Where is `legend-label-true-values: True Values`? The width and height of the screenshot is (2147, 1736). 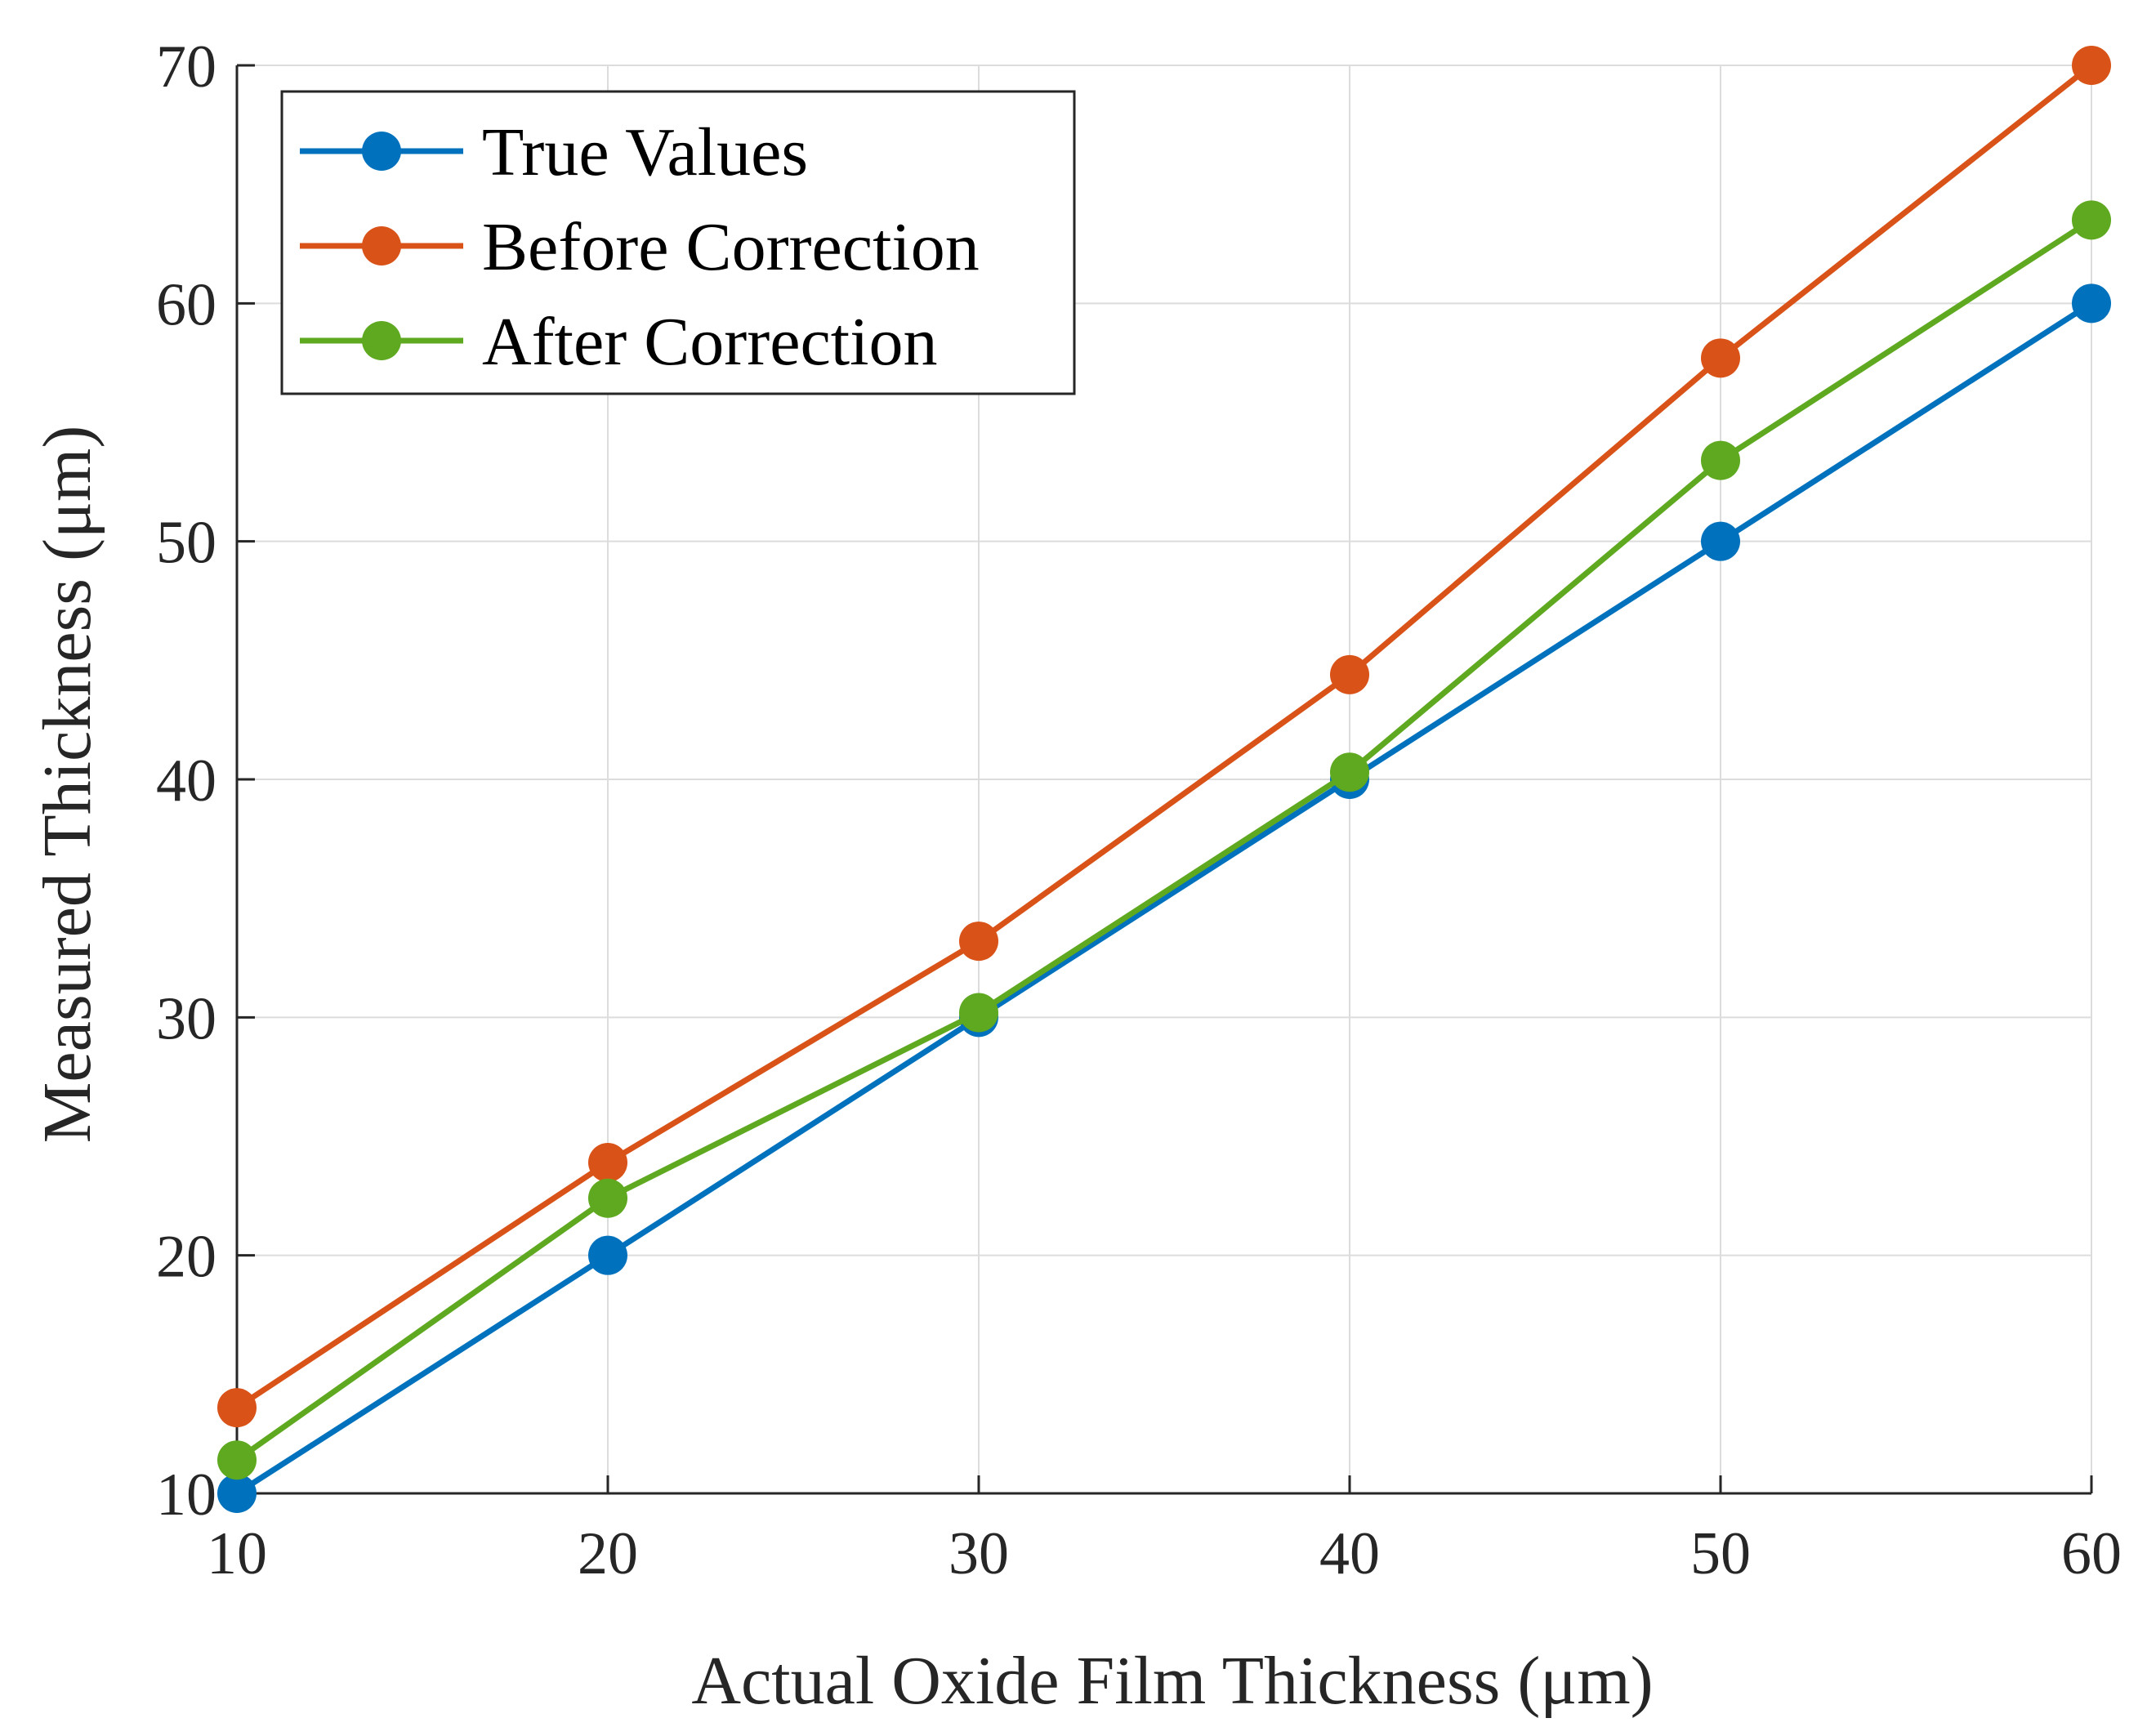
legend-label-true-values: True Values is located at coordinates (645, 152).